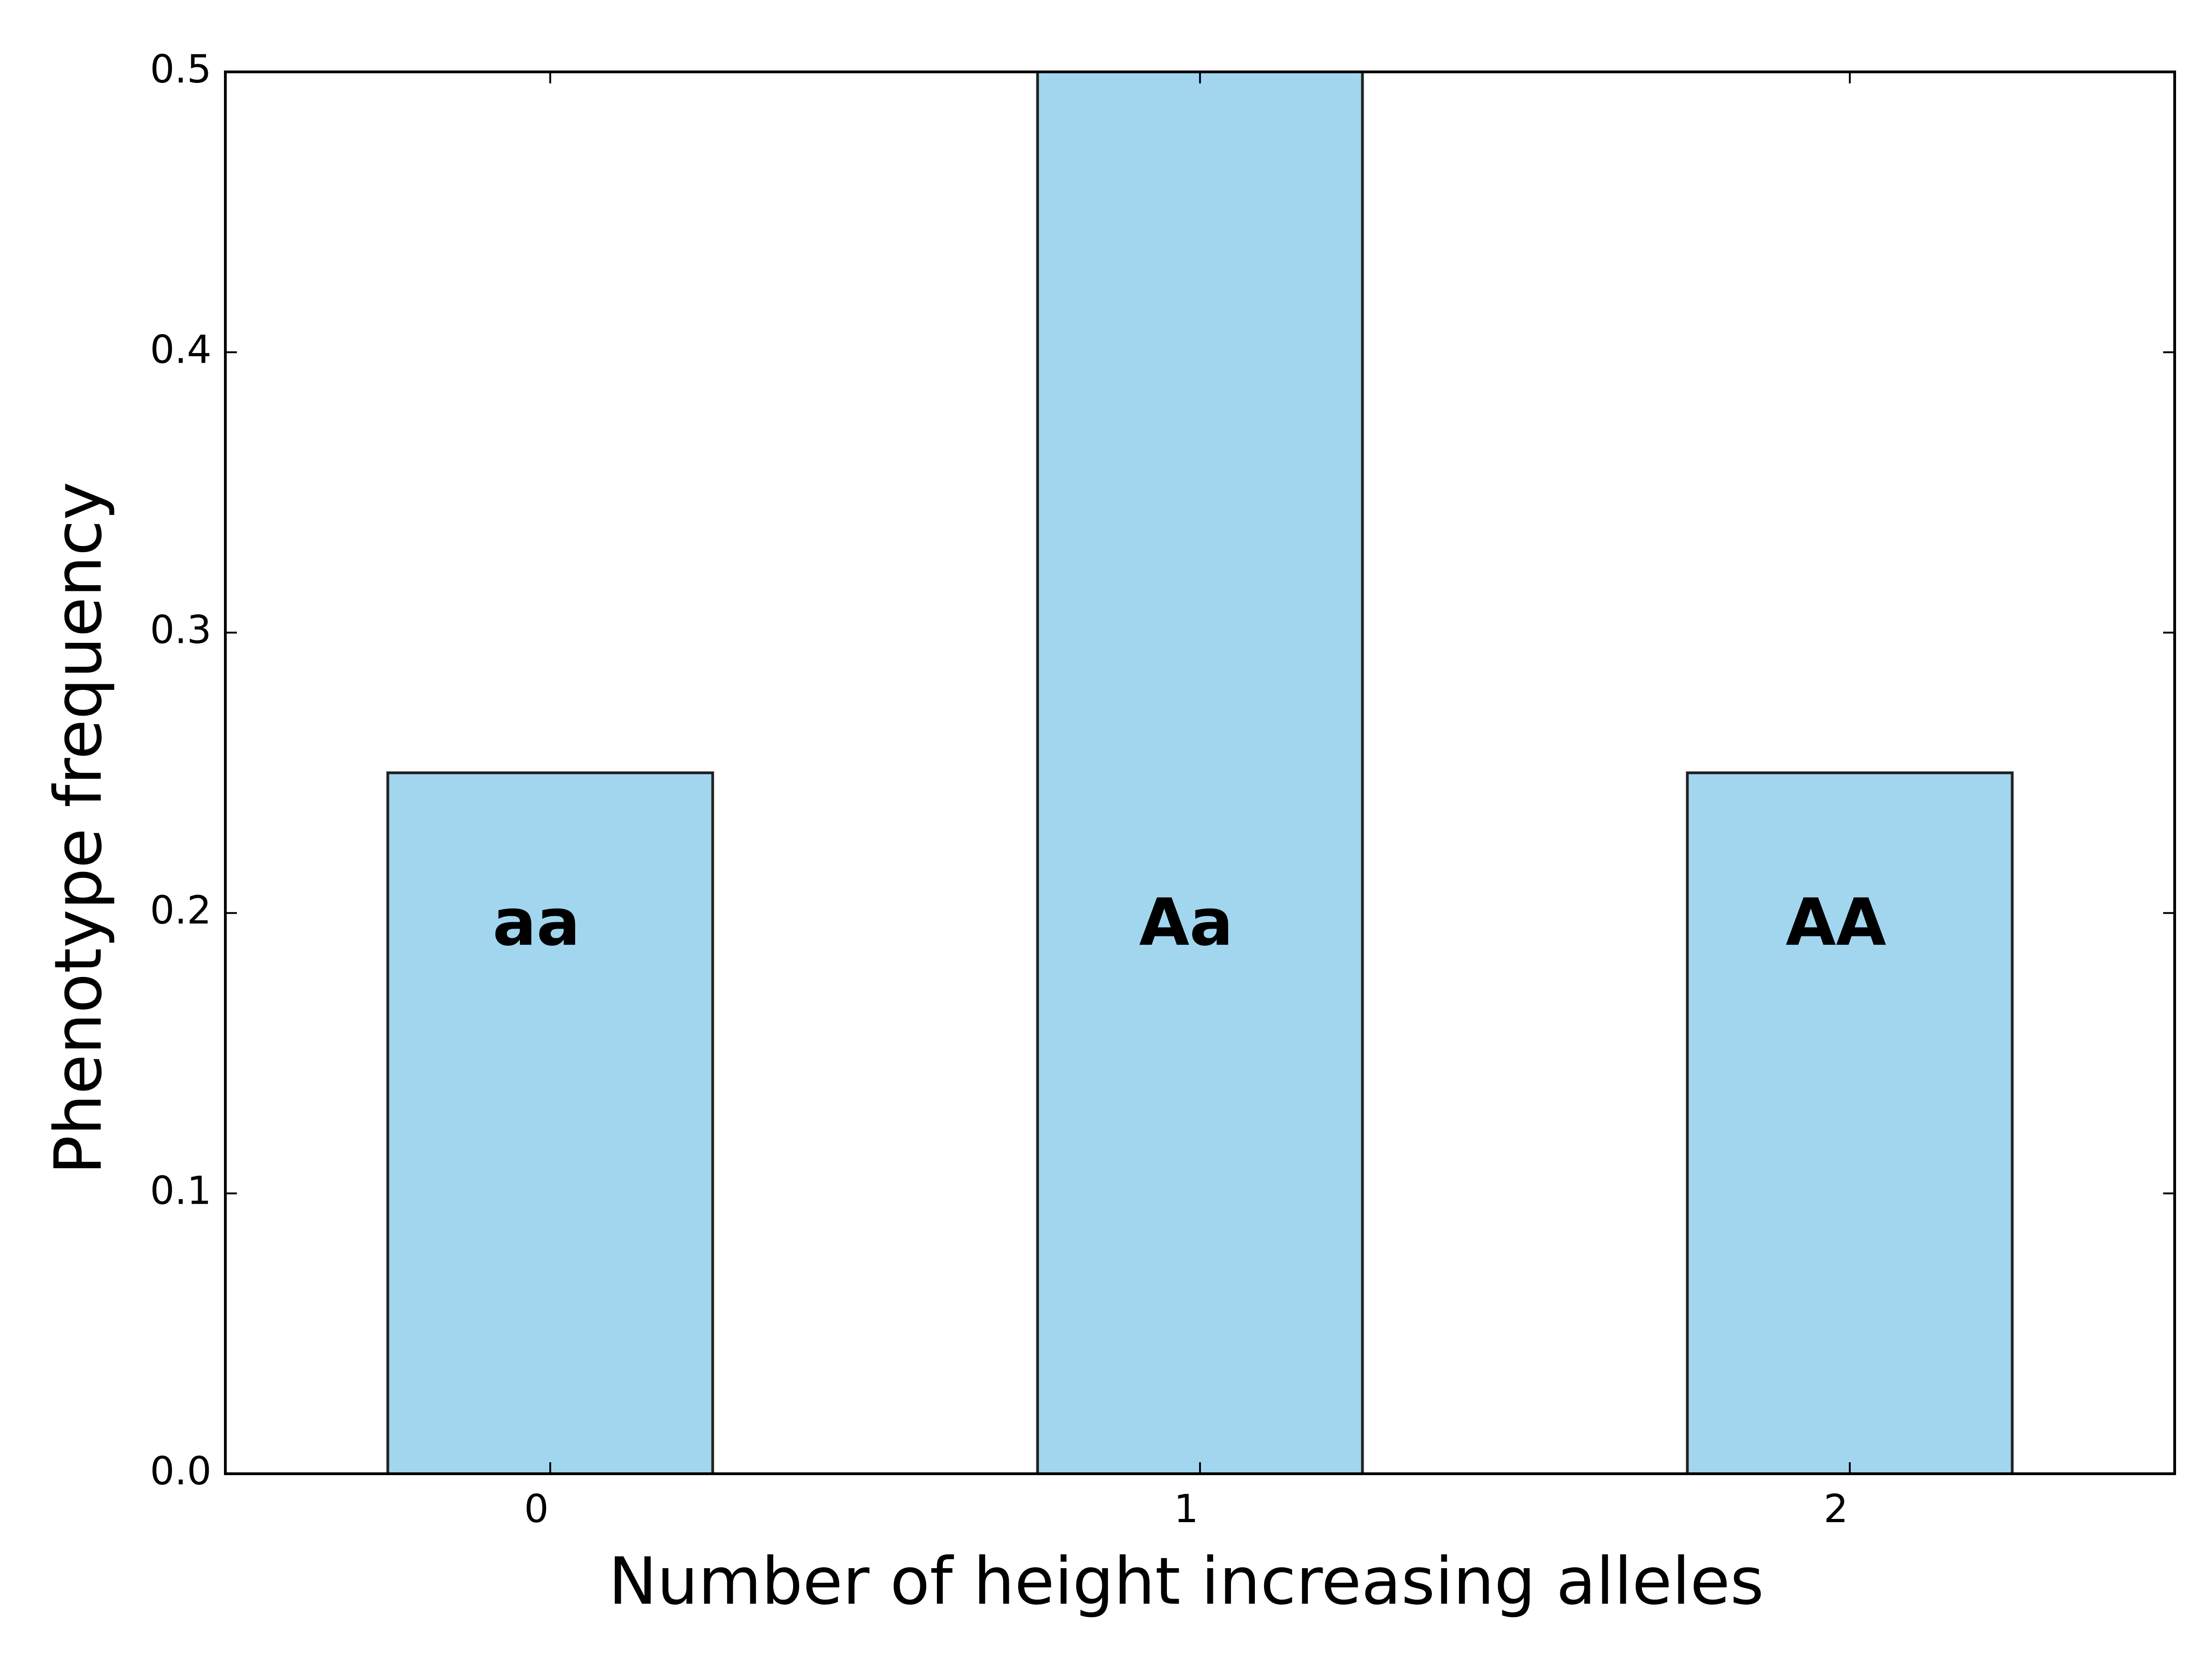  I want to click on y-tick-label-0: 0.0, so click(181, 1471).